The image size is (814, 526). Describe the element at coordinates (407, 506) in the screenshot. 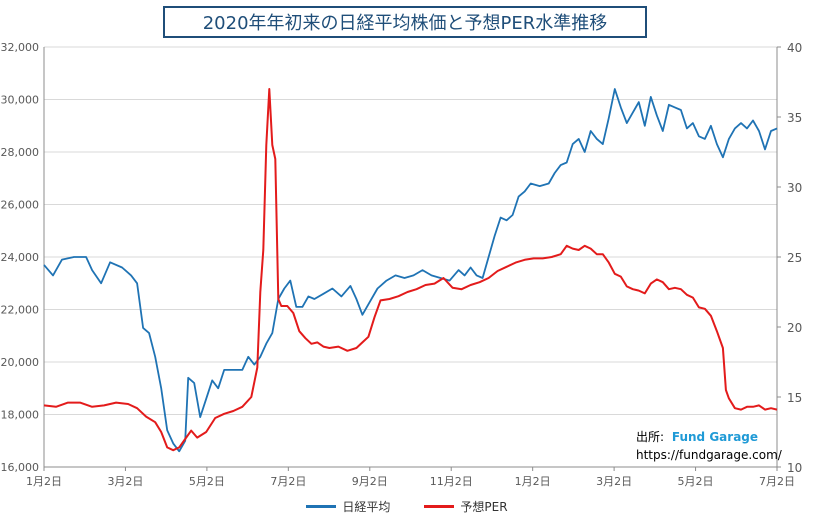

I see `legend: 日経平均 予想PER` at that location.